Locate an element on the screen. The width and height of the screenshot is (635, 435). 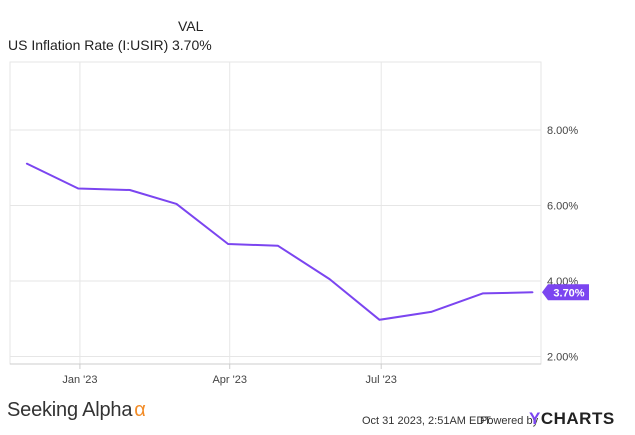
ycharts-y-mark: Y is located at coordinates (535, 418).